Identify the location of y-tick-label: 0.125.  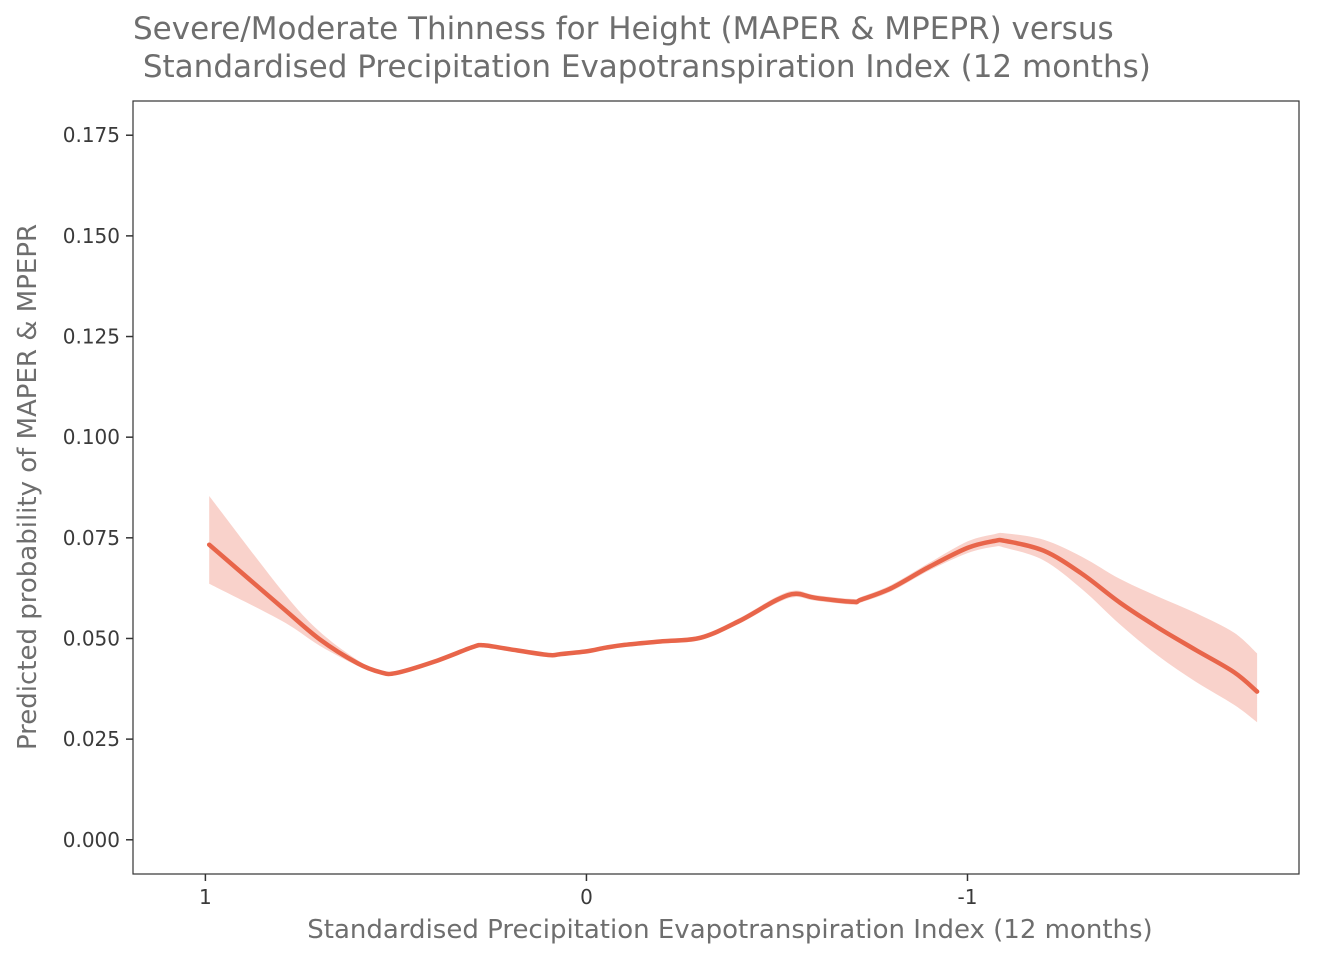
(91, 337).